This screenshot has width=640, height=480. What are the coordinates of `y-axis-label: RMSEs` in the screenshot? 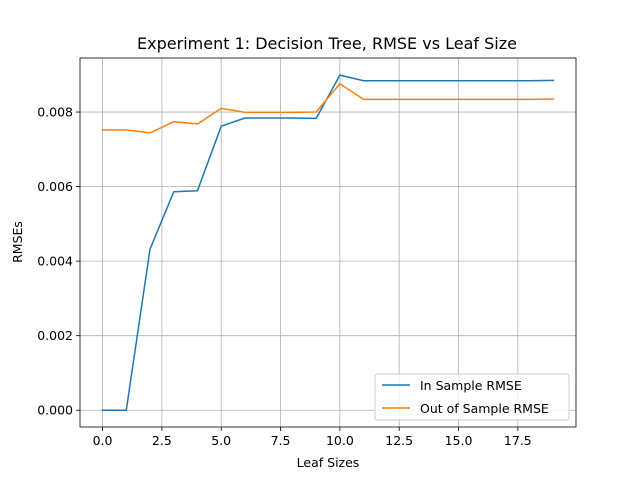 It's located at (17, 242).